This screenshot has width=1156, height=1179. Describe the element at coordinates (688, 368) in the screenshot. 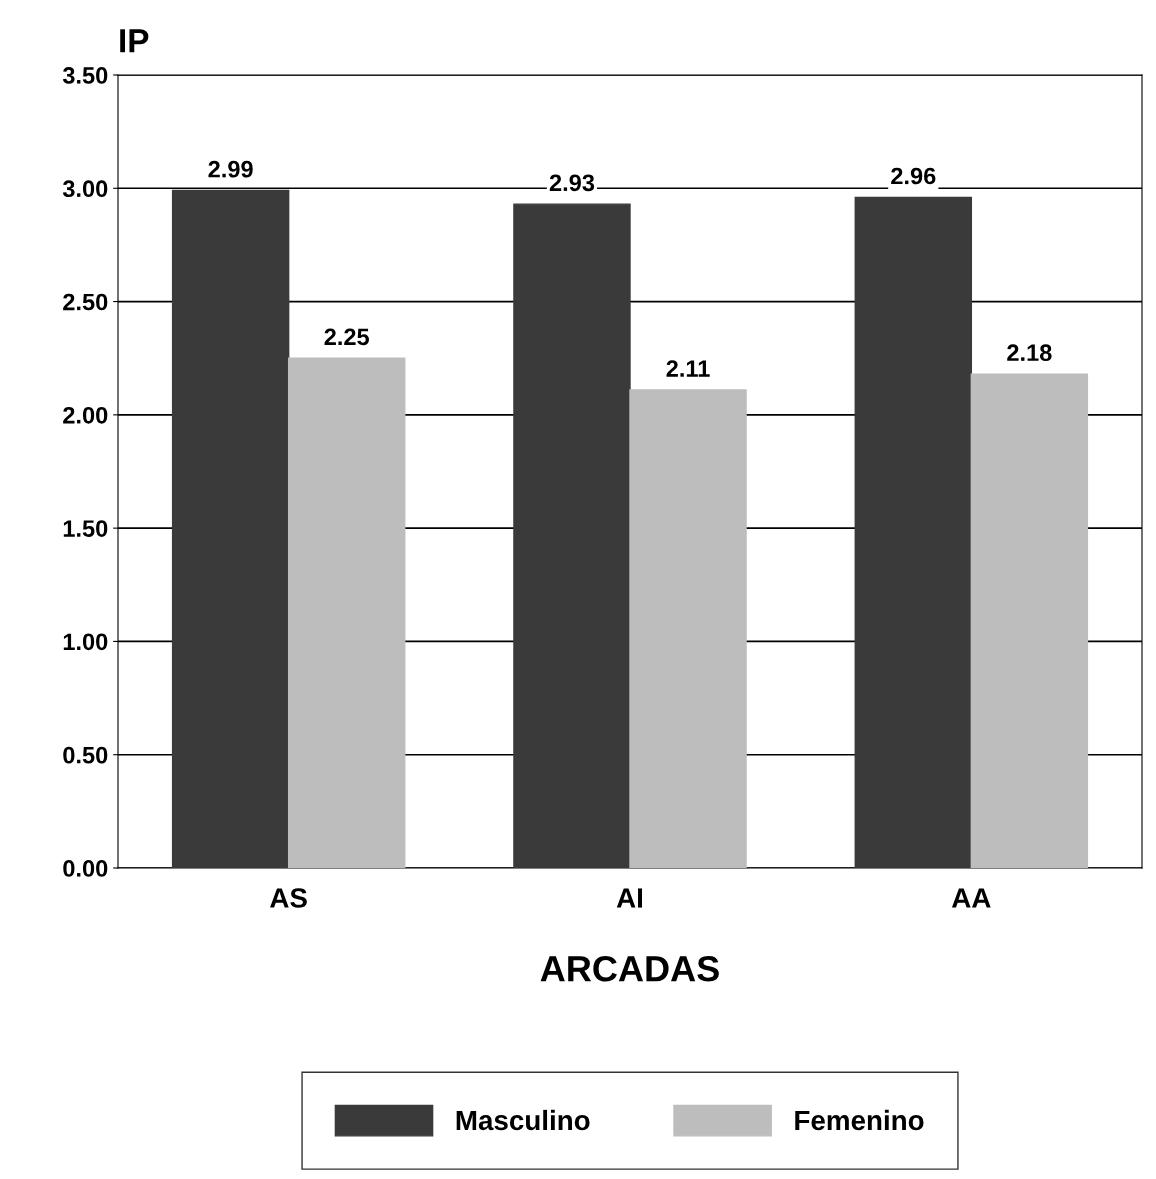

I see `data-label: 2.11` at that location.